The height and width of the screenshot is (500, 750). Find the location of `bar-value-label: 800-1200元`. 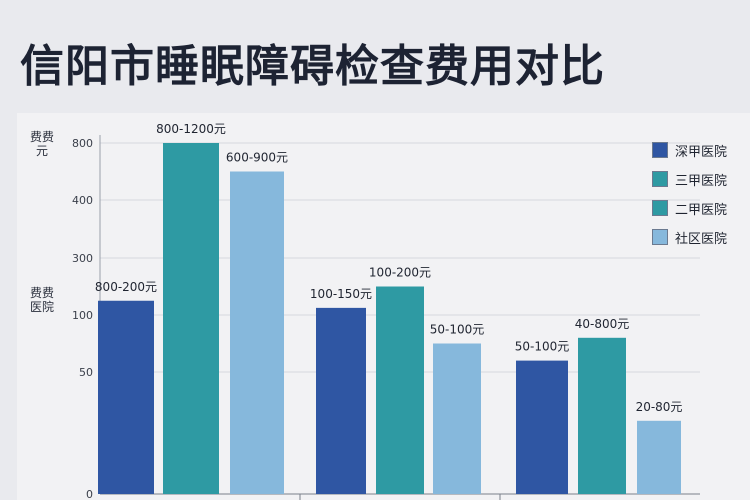

bar-value-label: 800-1200元 is located at coordinates (191, 129).